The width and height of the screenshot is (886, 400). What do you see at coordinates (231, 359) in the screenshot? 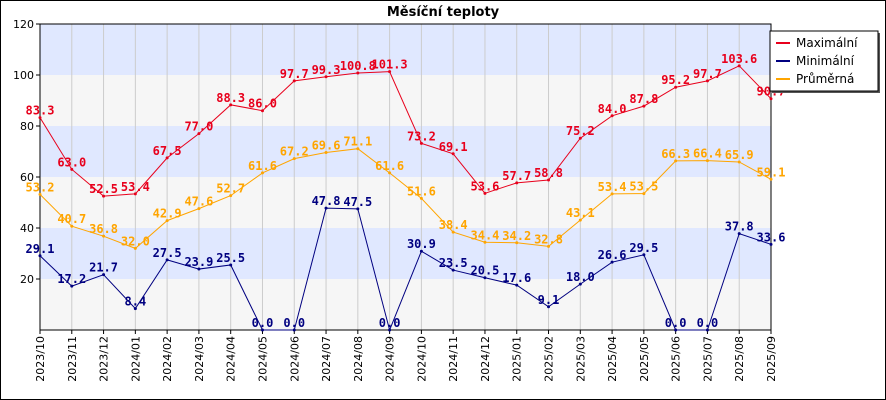
I see `x-tick-label: 2024/04` at bounding box center [231, 359].